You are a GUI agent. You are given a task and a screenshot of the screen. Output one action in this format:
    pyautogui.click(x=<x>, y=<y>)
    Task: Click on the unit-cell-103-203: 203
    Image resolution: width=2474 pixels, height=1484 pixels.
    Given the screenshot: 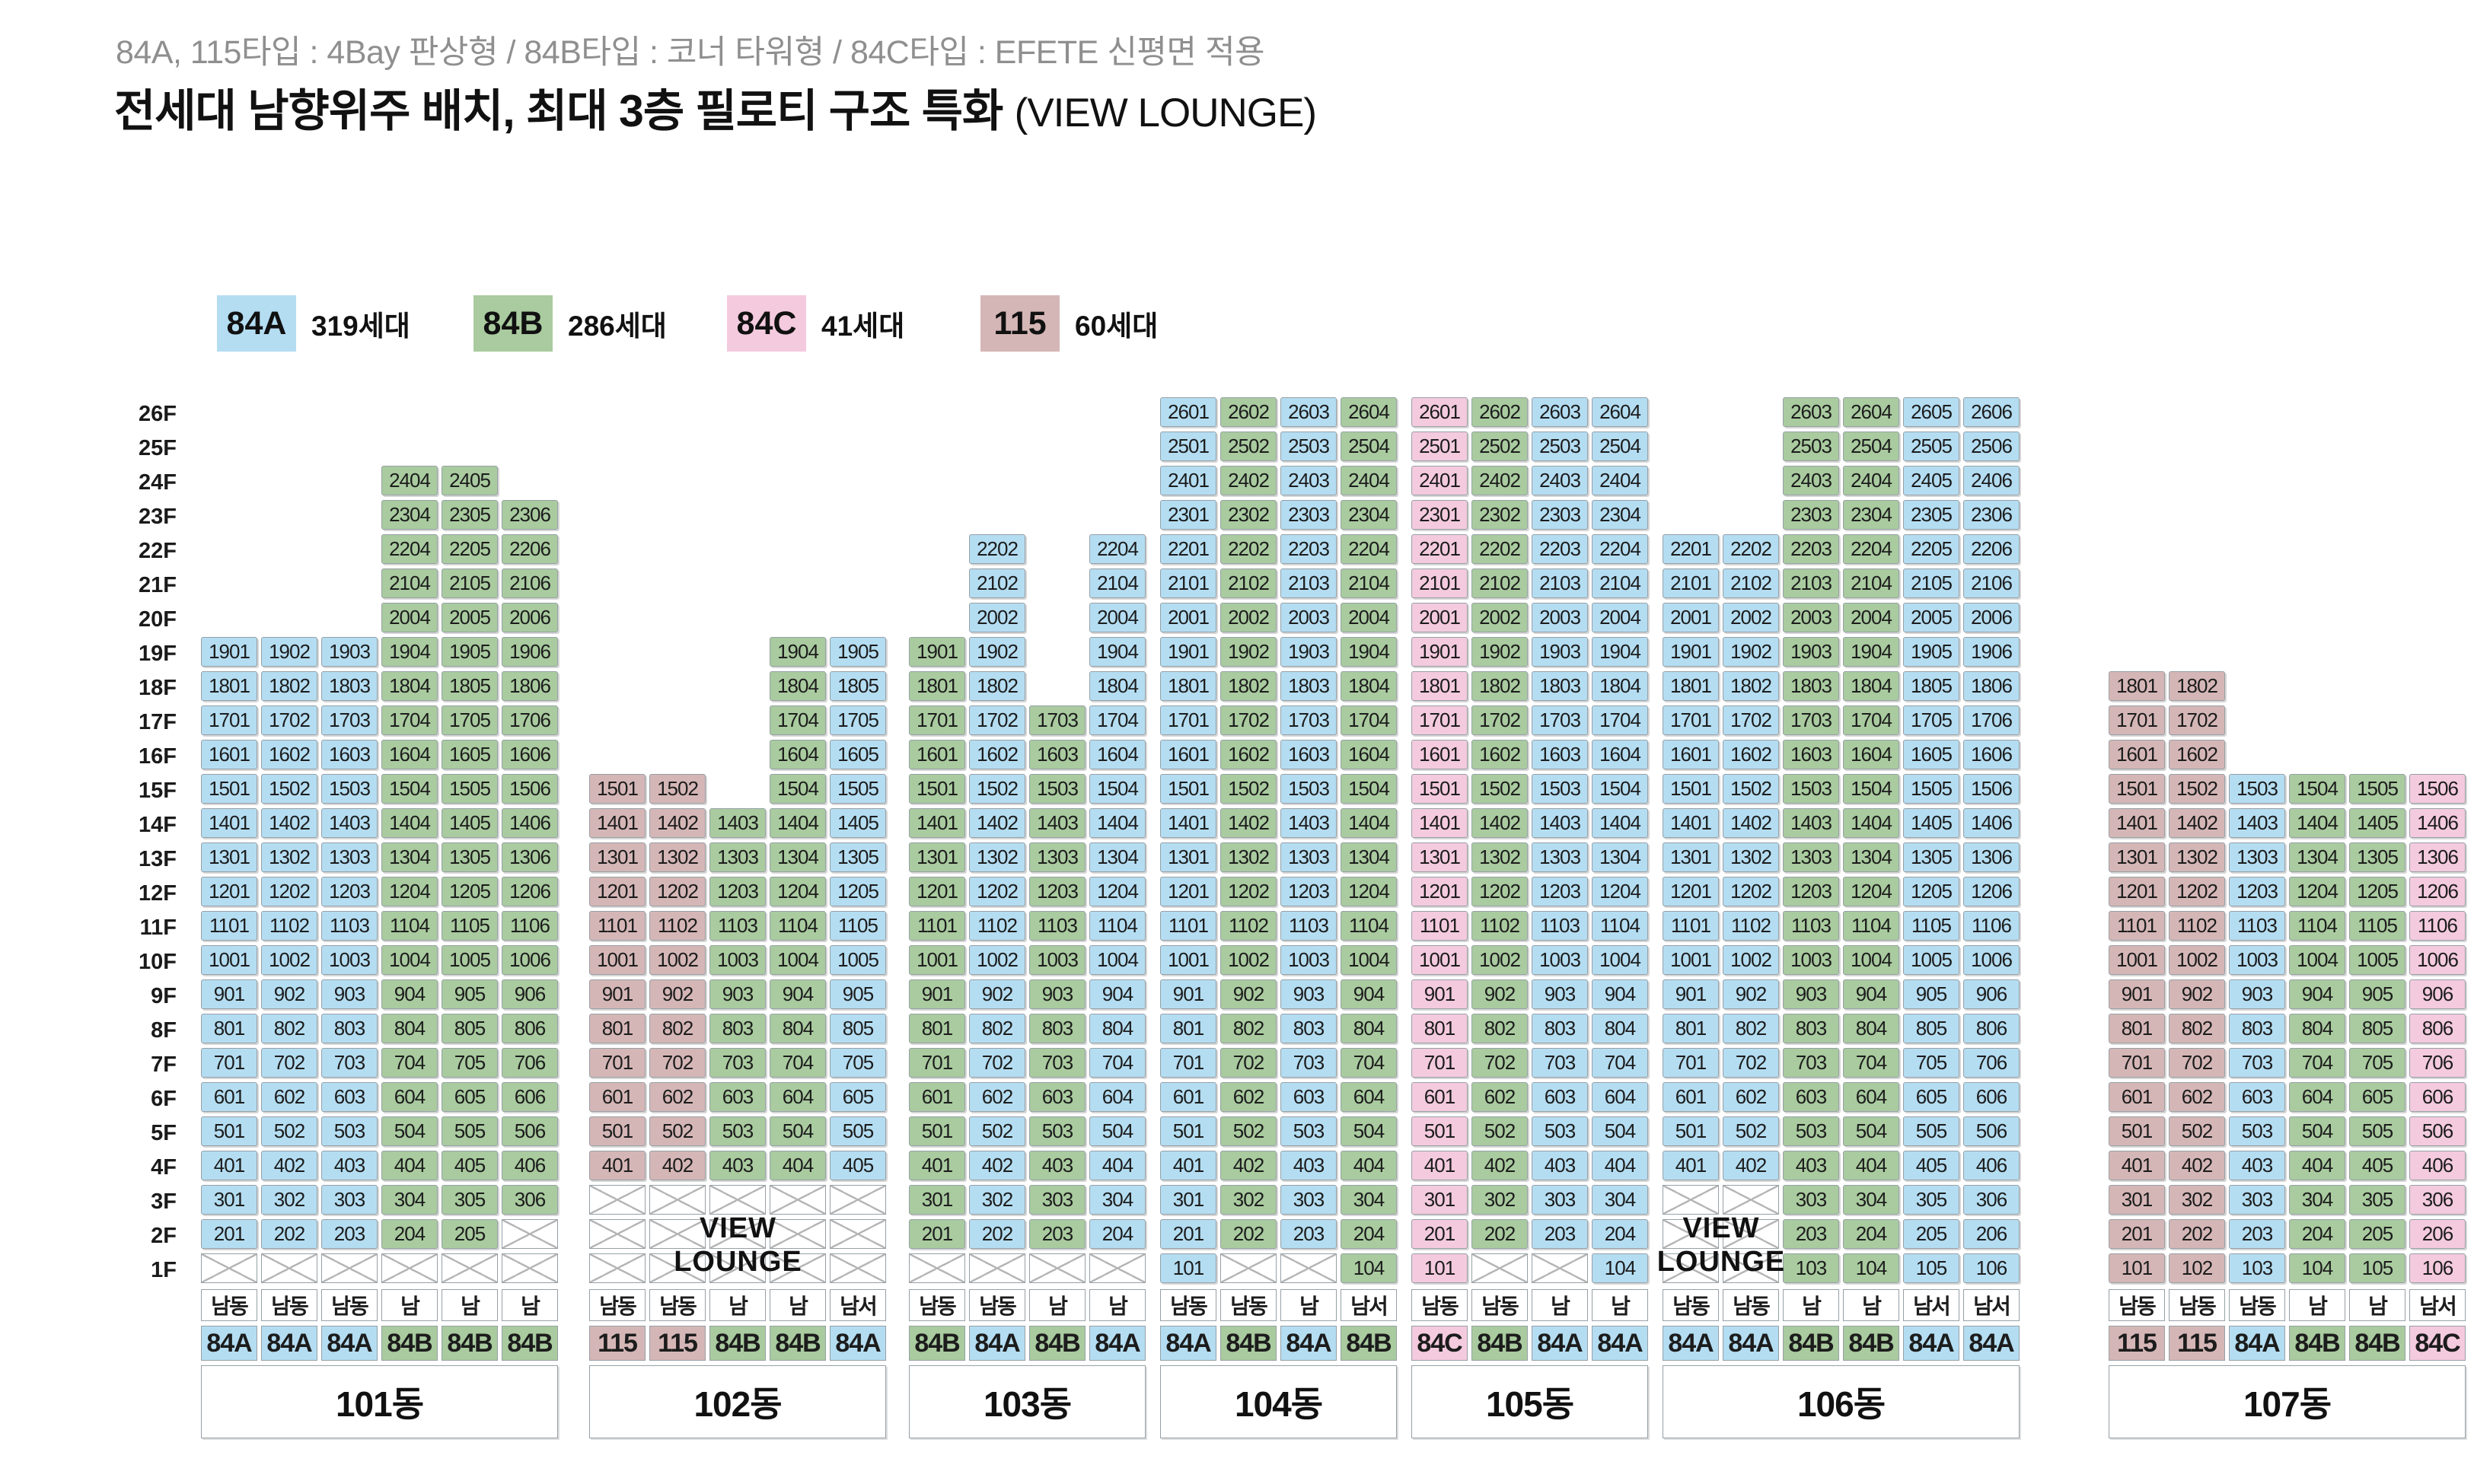 What is the action you would take?
    pyautogui.click(x=1057, y=1234)
    